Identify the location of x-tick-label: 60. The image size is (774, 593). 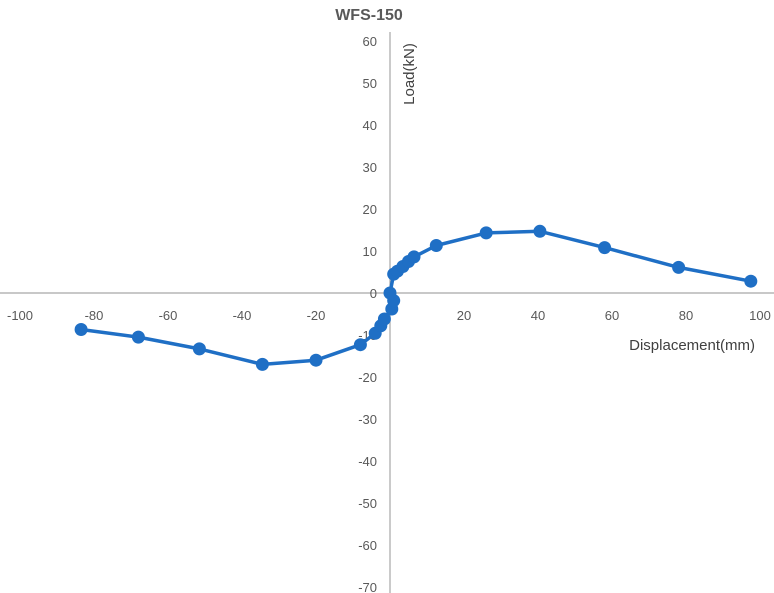
(612, 315).